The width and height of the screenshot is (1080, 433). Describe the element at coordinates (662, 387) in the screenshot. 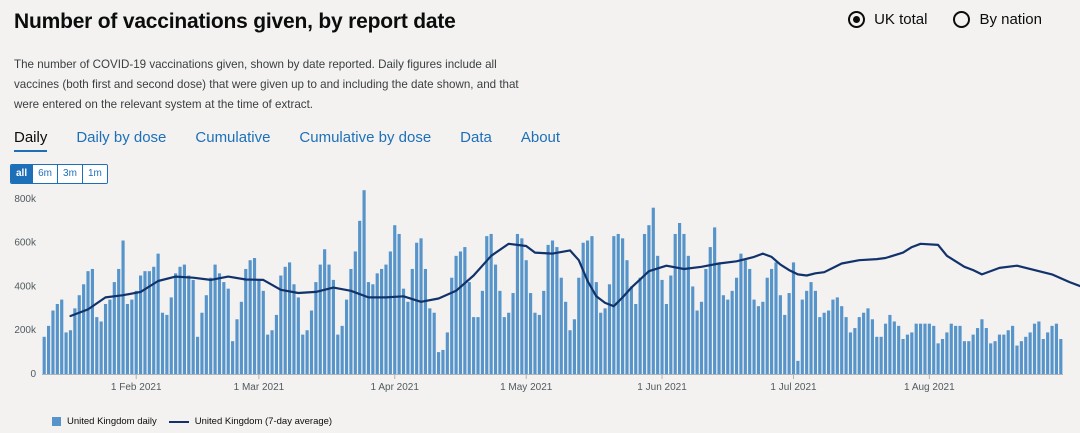

I see `x-tick-label: 1 Jun 2021` at that location.